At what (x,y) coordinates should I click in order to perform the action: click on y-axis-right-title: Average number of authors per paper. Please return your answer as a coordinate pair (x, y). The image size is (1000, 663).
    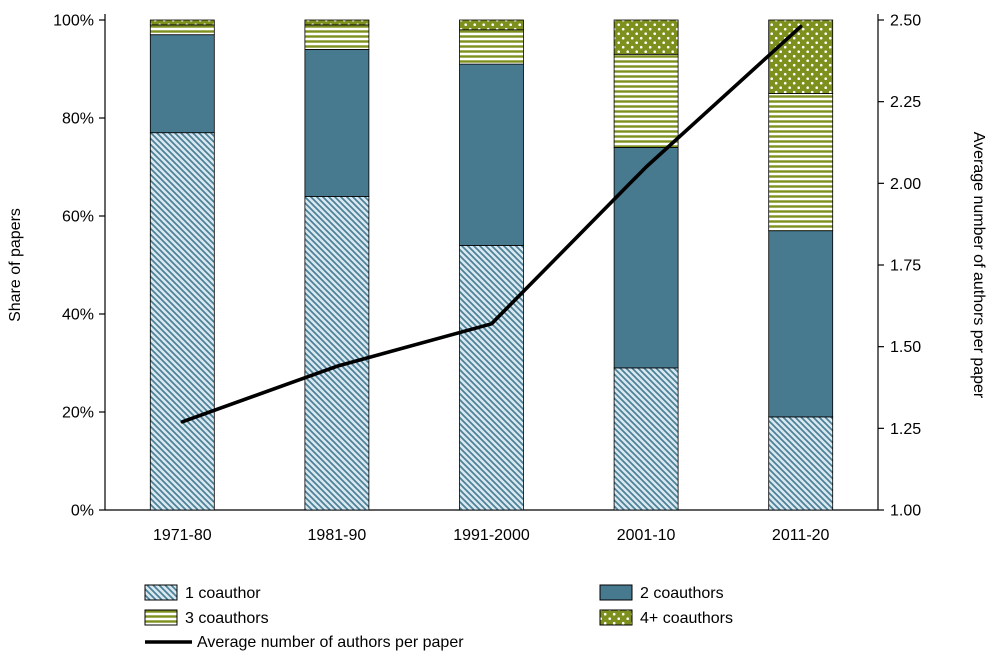
    Looking at the image, I should click on (978, 265).